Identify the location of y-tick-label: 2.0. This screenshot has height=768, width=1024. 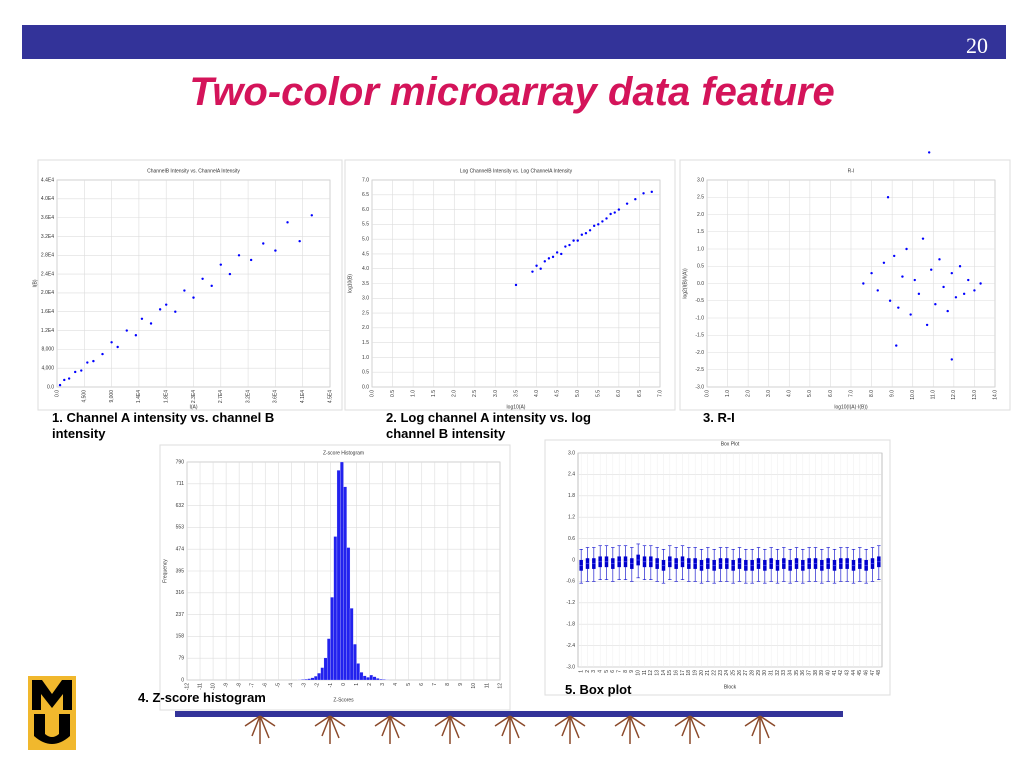
(700, 215).